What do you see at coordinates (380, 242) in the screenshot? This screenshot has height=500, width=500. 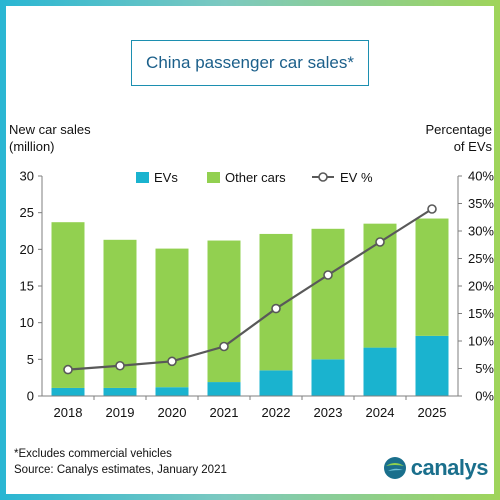 I see `ev-percent-point-2024` at bounding box center [380, 242].